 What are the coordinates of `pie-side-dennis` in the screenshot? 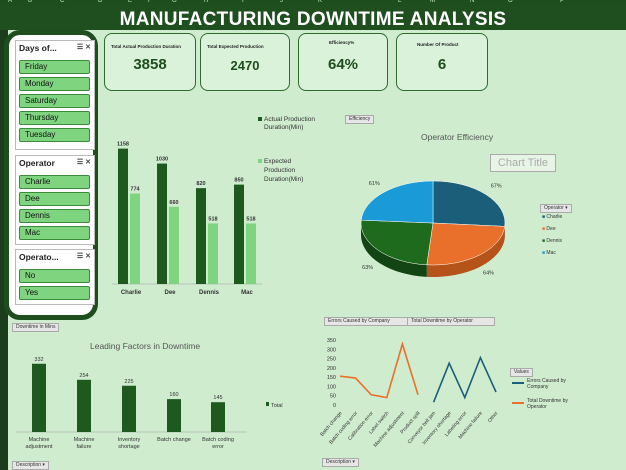 It's located at (394, 250).